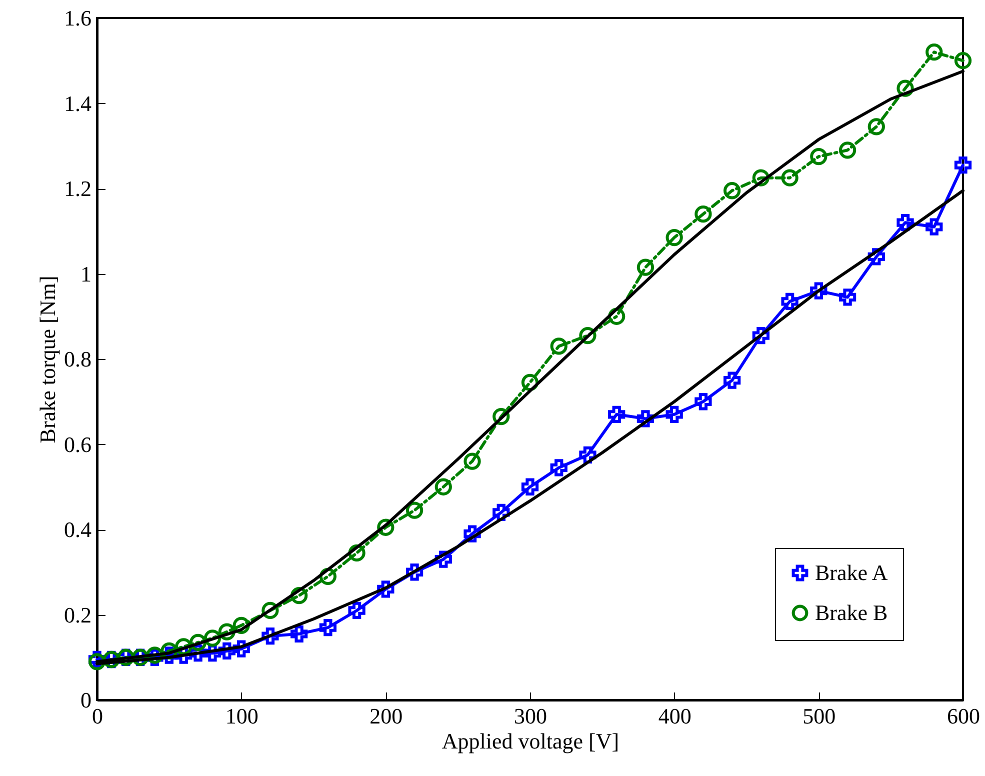 This screenshot has width=985, height=776. Describe the element at coordinates (851, 612) in the screenshot. I see `legend-label: Brake B` at that location.